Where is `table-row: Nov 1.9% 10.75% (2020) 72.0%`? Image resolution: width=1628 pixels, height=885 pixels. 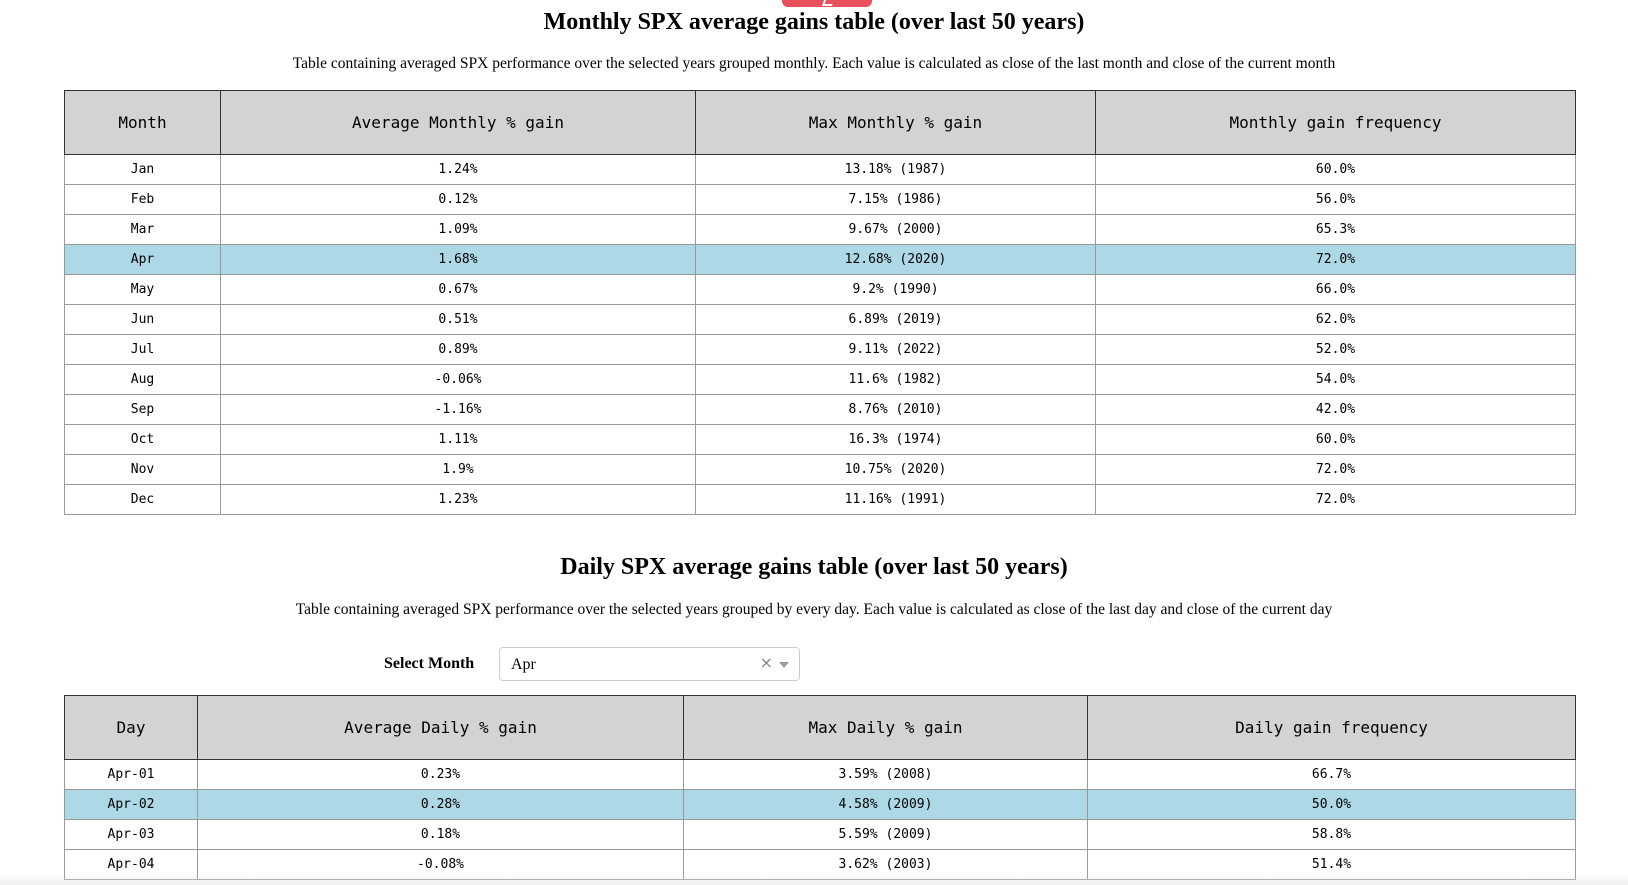 table-row: Nov 1.9% 10.75% (2020) 72.0% is located at coordinates (820, 469).